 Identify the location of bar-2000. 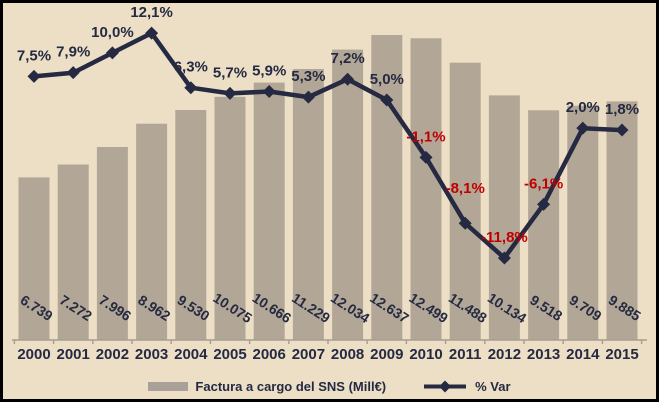
(34, 258).